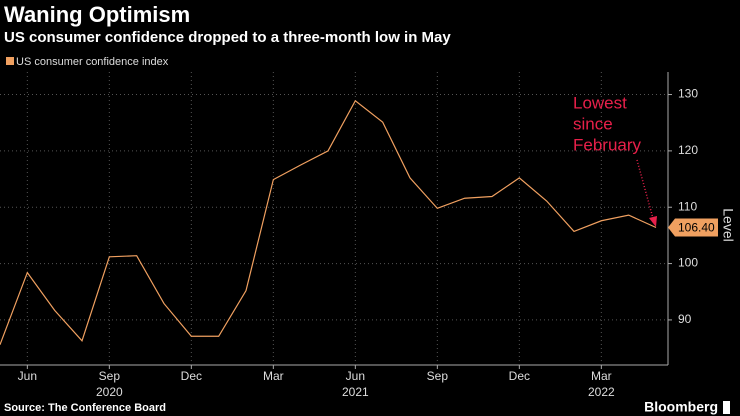 This screenshot has height=416, width=740. What do you see at coordinates (97, 14) in the screenshot?
I see `chart-title: Waning Optimism` at bounding box center [97, 14].